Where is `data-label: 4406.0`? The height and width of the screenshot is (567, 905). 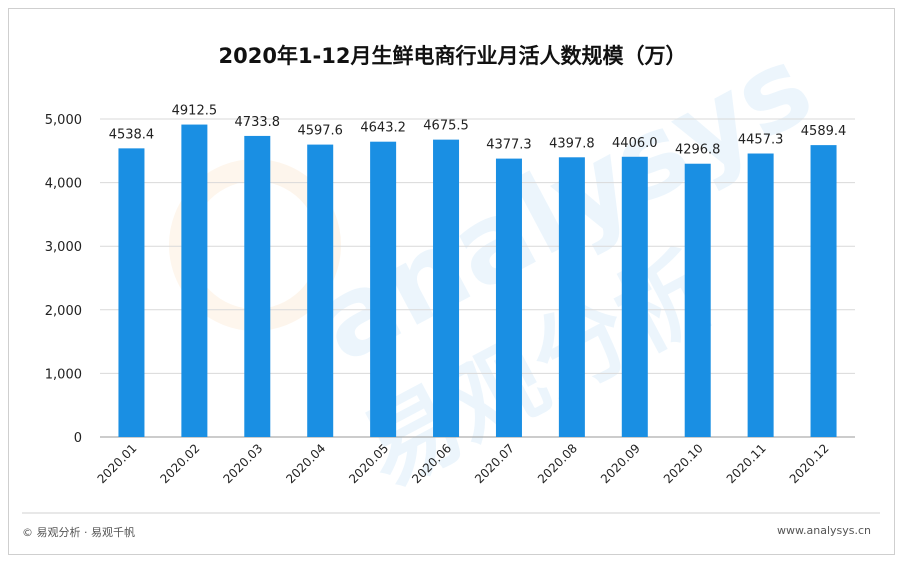
data-label: 4406.0 is located at coordinates (635, 143).